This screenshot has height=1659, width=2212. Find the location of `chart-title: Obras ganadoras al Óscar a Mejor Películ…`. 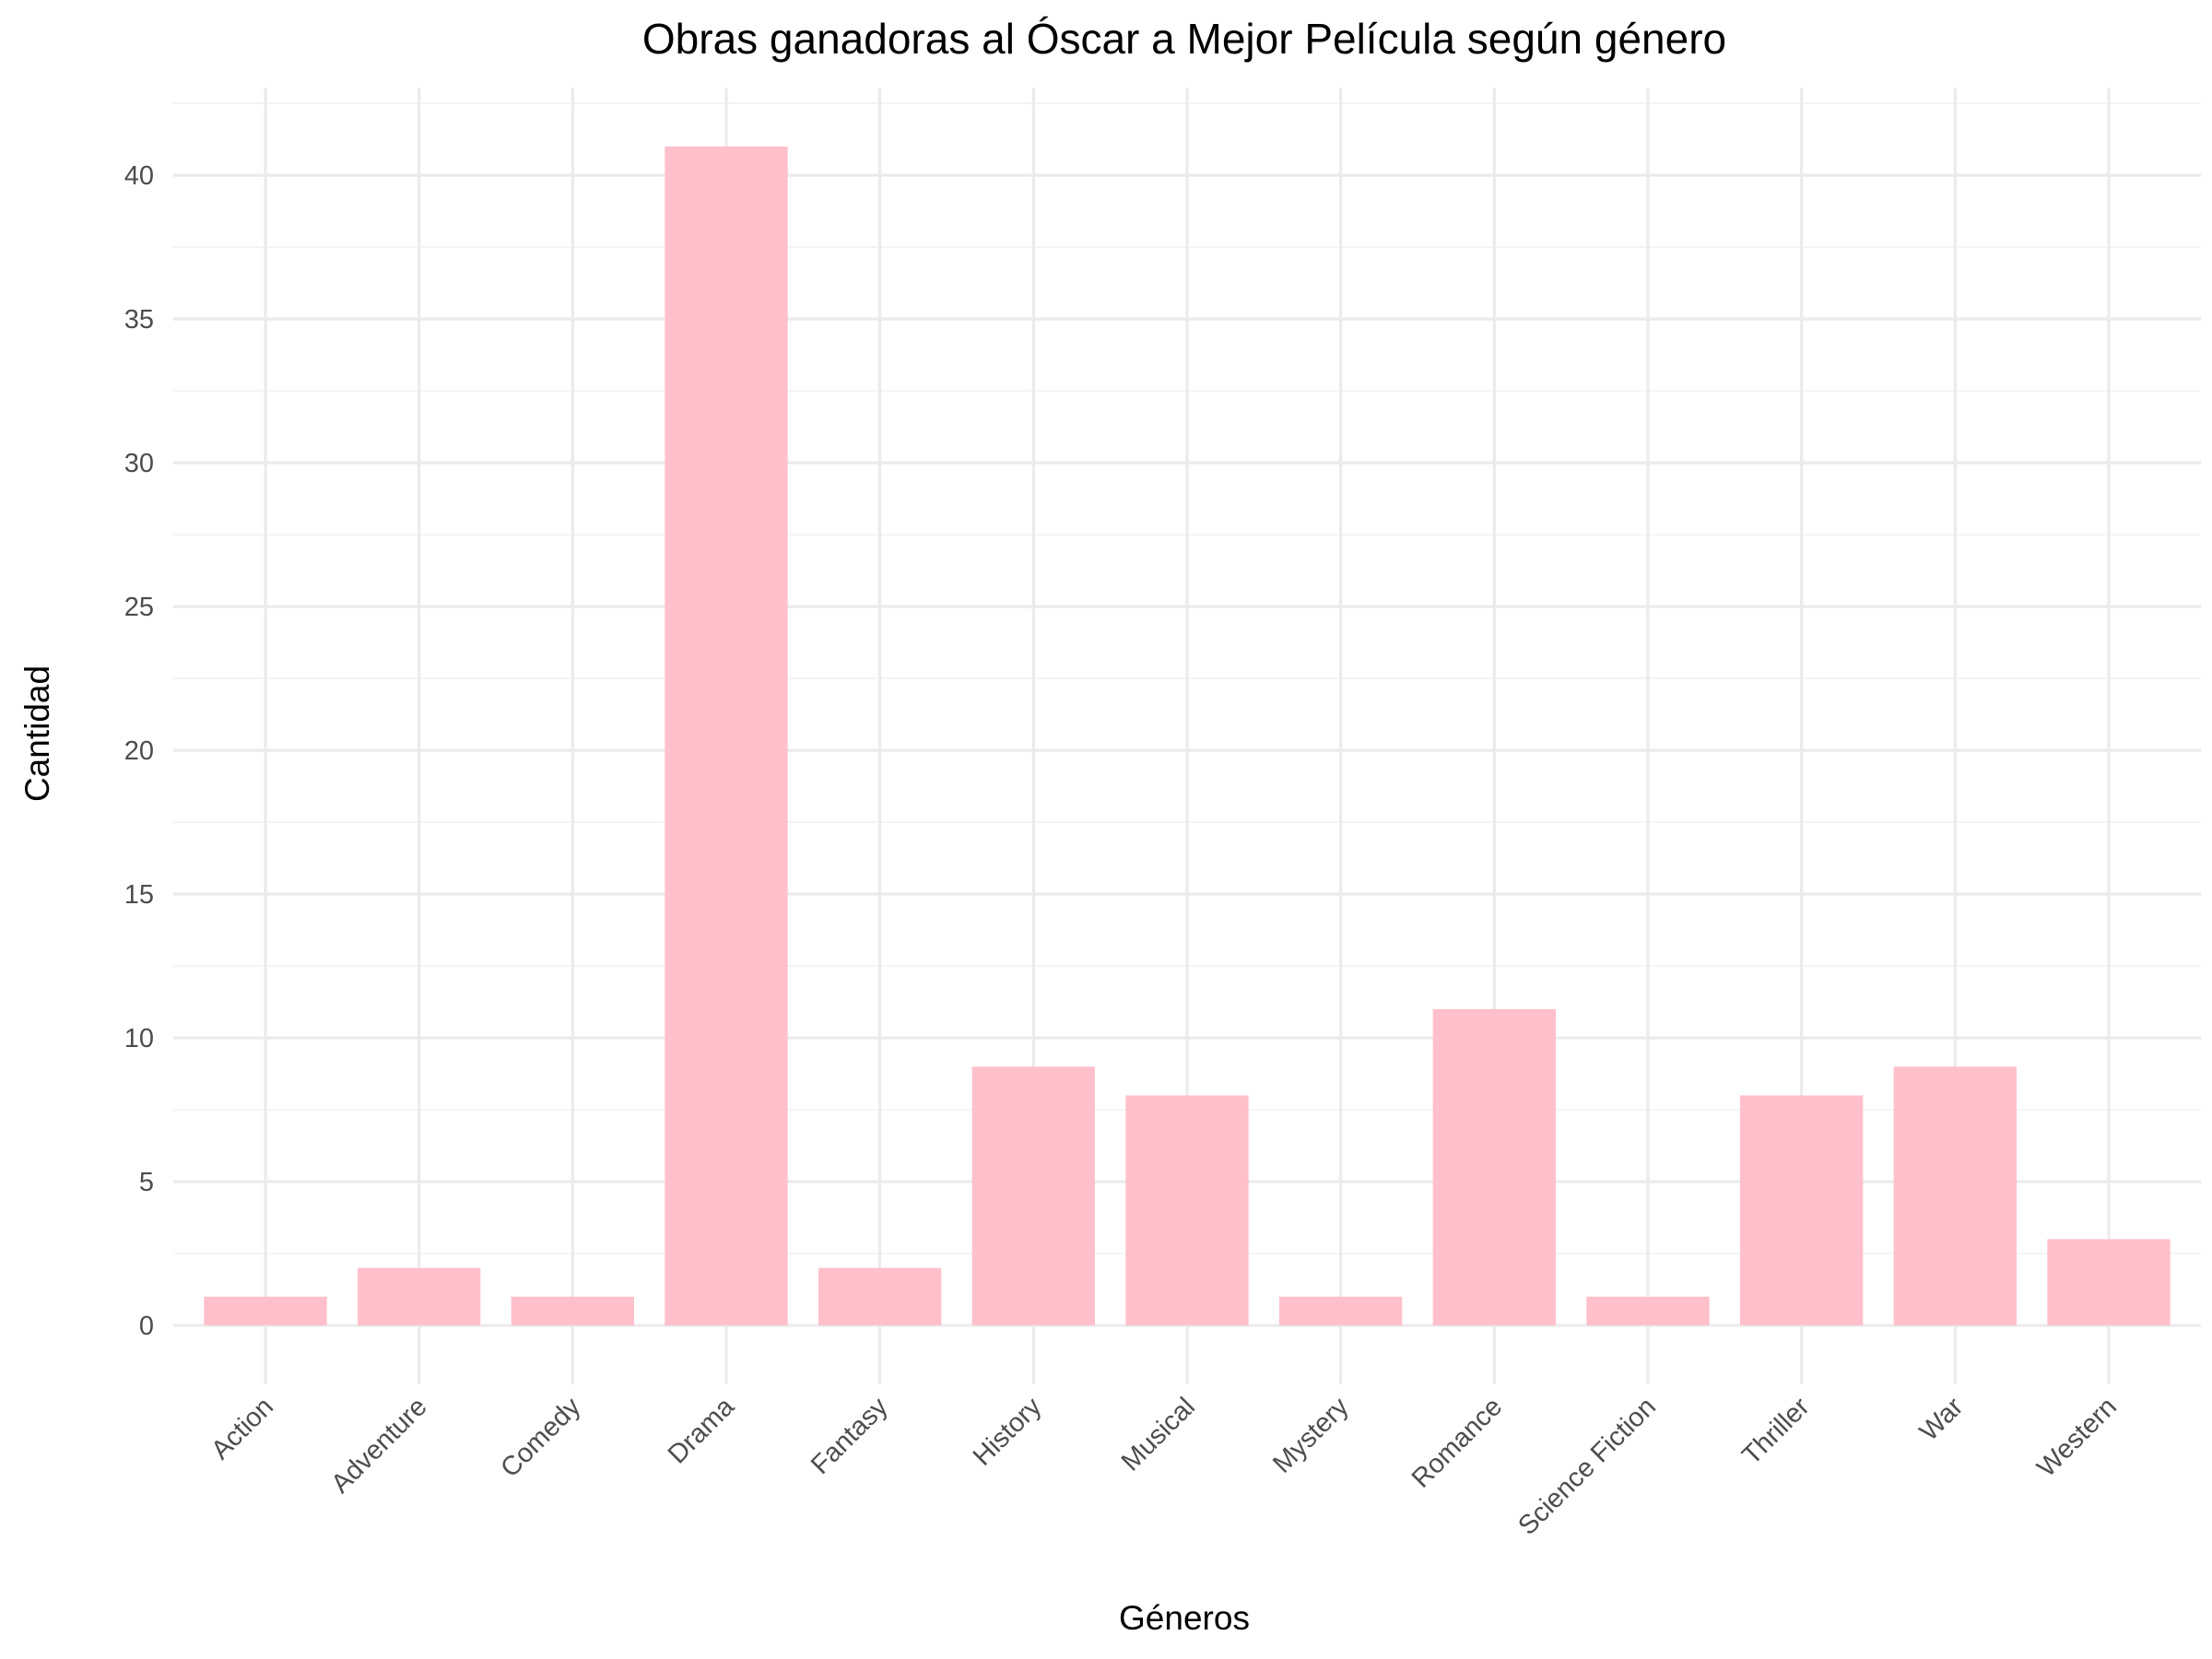

chart-title: Obras ganadoras al Óscar a Mejor Películ… is located at coordinates (1184, 39).